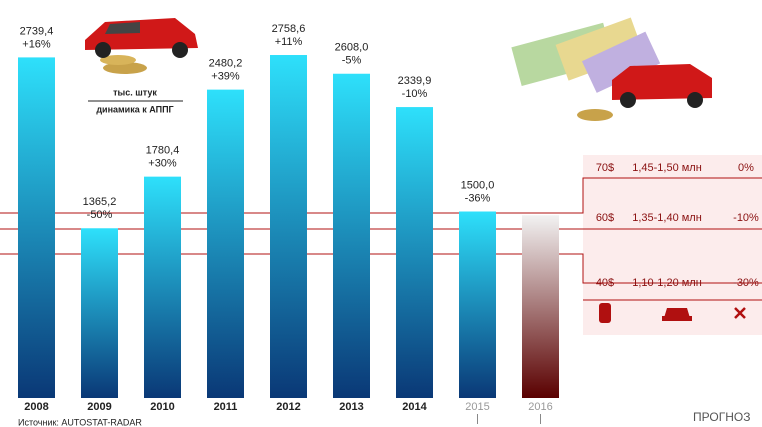  What do you see at coordinates (226, 64) in the screenshot?
I see `value-label: 2480,2` at bounding box center [226, 64].